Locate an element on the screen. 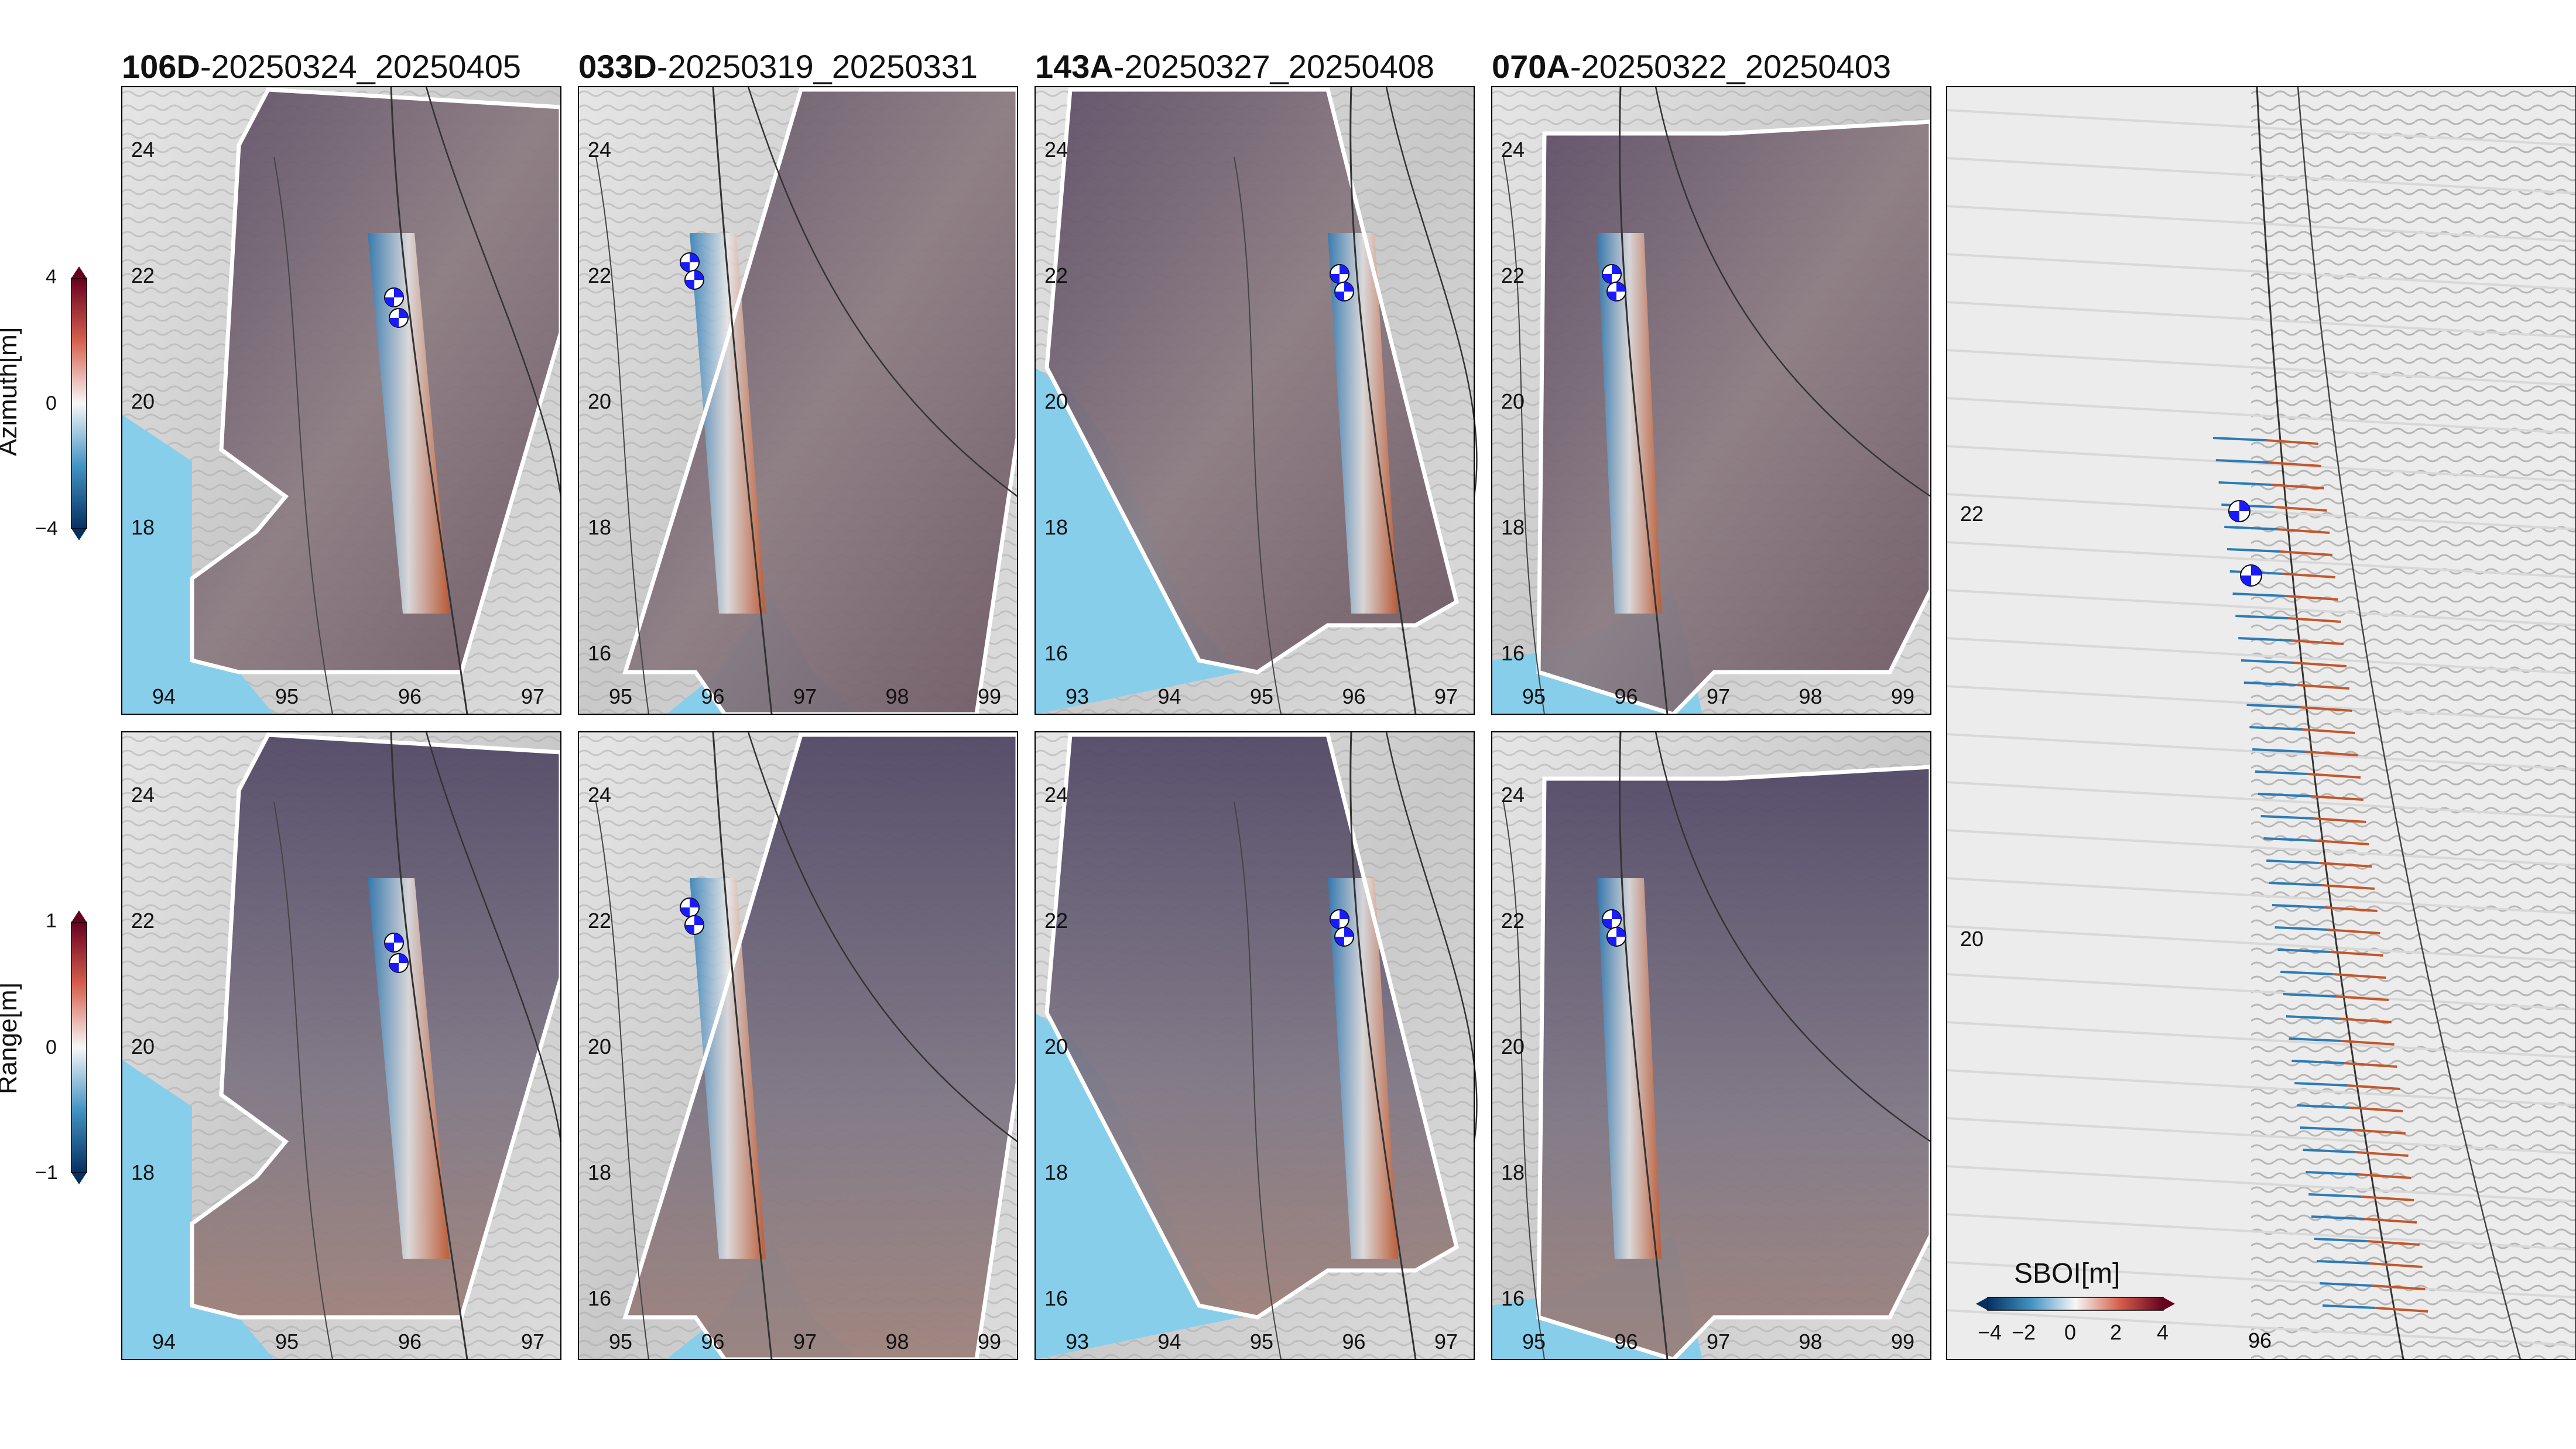  sea-area is located at coordinates (198, 1210).